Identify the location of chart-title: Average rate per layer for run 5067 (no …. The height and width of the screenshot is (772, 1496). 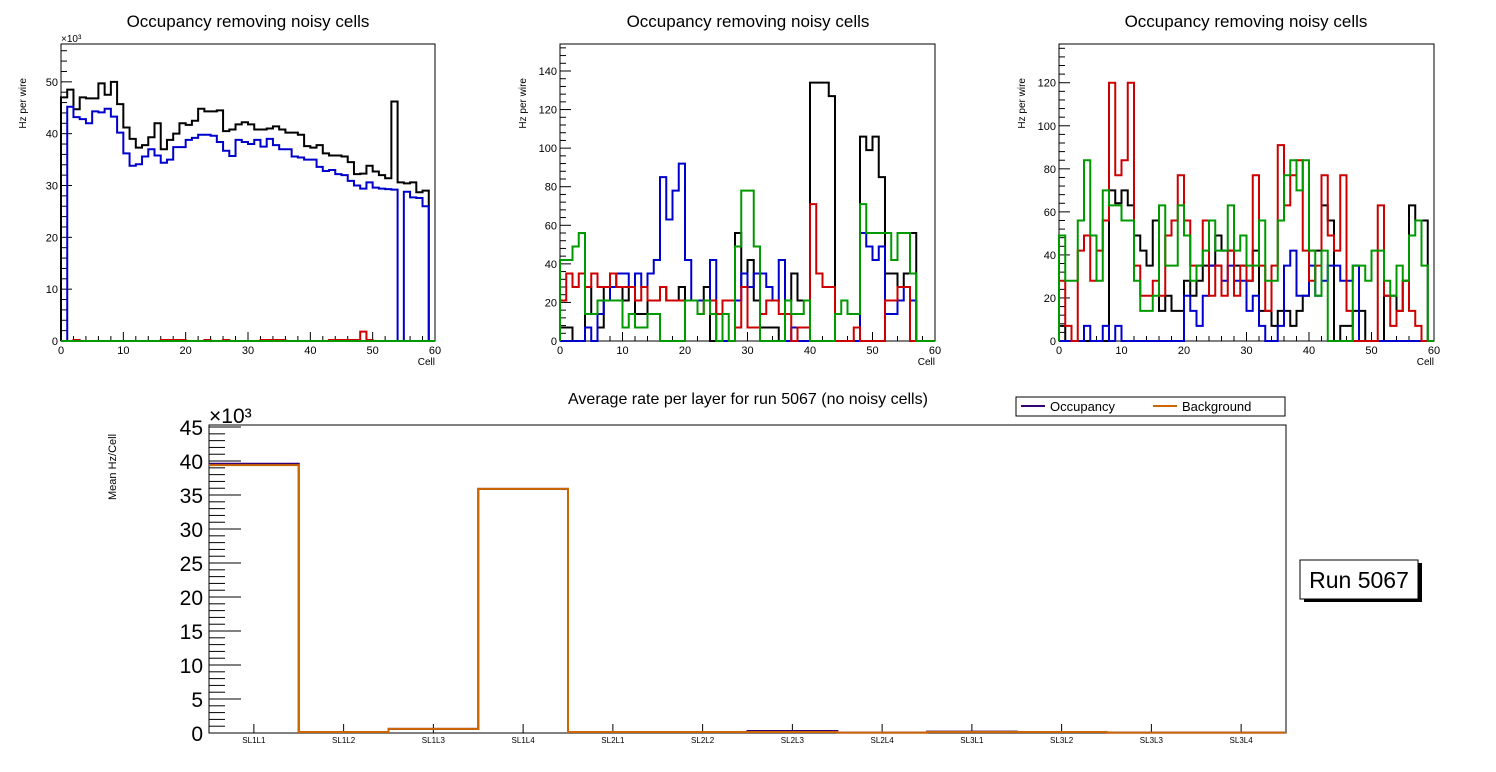
(748, 399).